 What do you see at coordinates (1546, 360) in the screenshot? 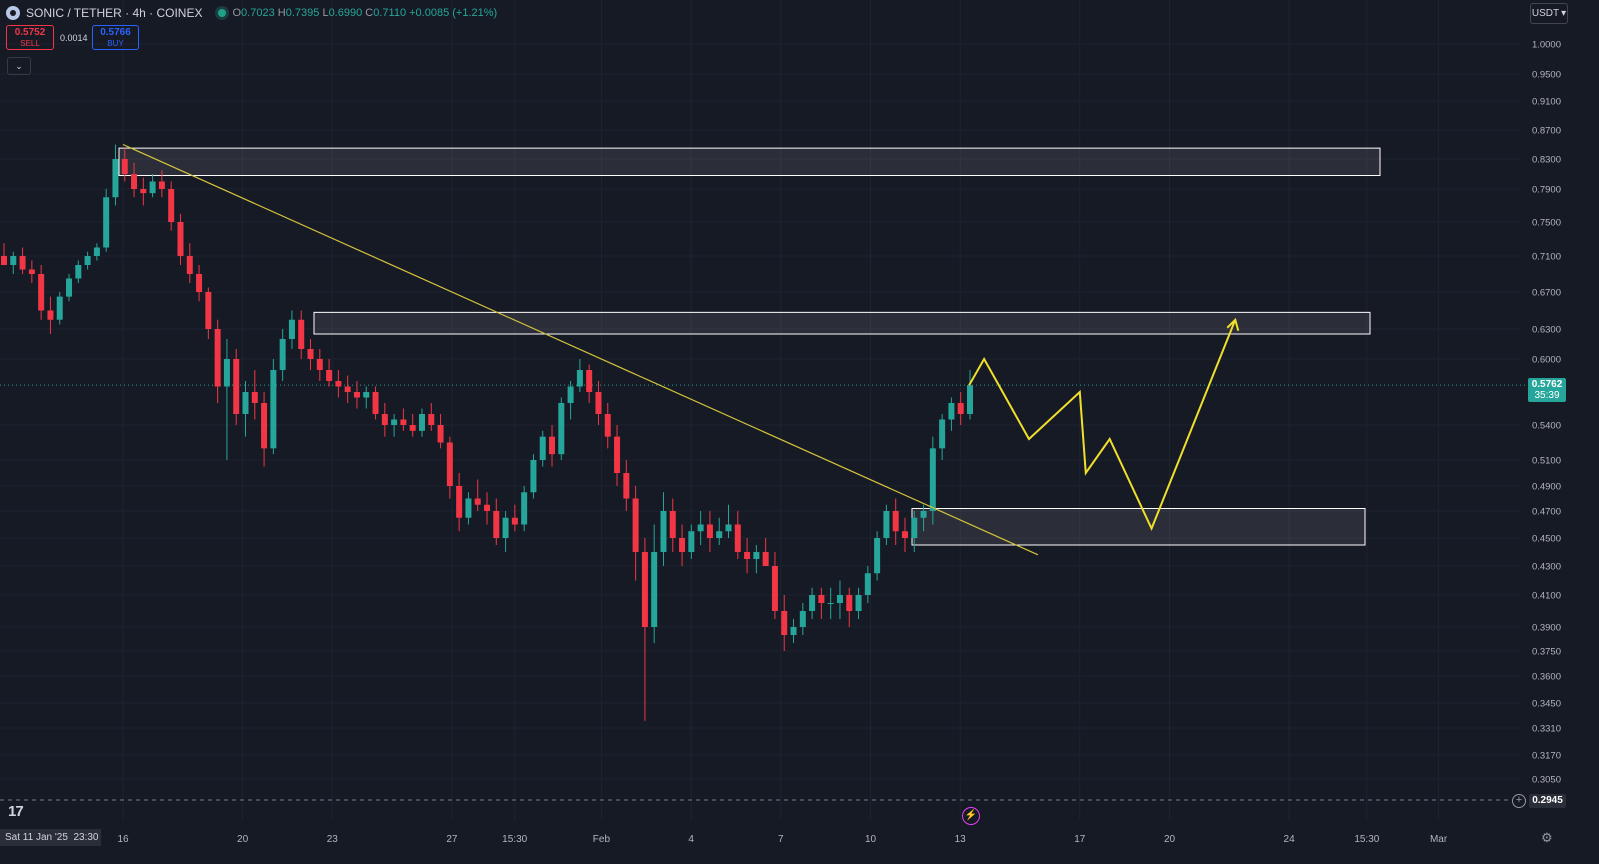
I see `price-tick-label: 0.6000` at bounding box center [1546, 360].